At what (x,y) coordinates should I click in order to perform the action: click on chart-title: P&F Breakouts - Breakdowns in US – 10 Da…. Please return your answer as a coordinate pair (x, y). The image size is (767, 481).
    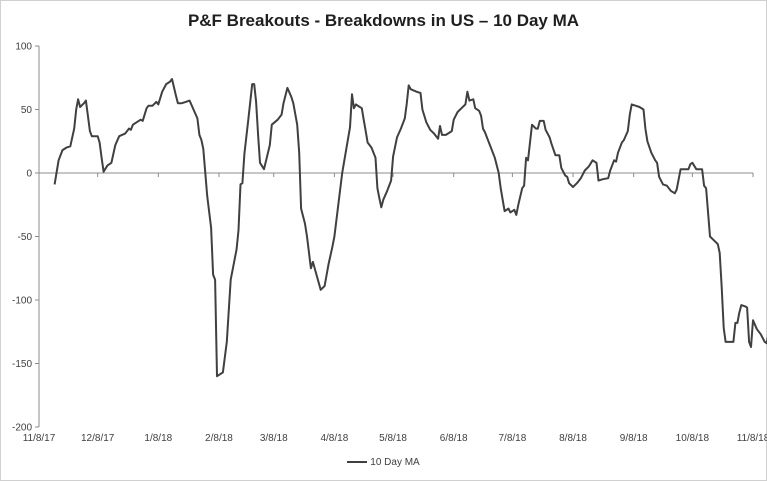
    Looking at the image, I should click on (383, 20).